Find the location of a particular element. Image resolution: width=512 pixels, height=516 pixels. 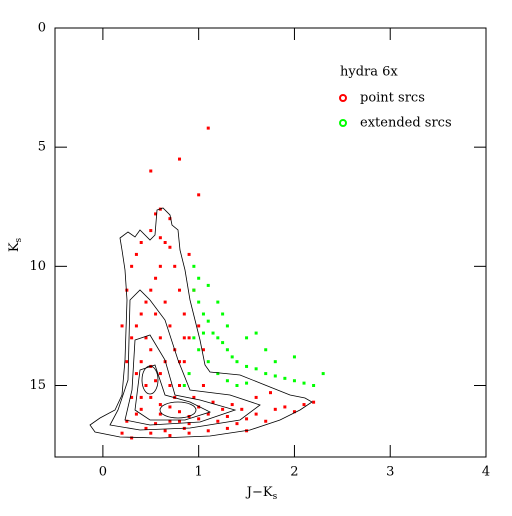

x-axis-label: J−Ks is located at coordinates (261, 493).